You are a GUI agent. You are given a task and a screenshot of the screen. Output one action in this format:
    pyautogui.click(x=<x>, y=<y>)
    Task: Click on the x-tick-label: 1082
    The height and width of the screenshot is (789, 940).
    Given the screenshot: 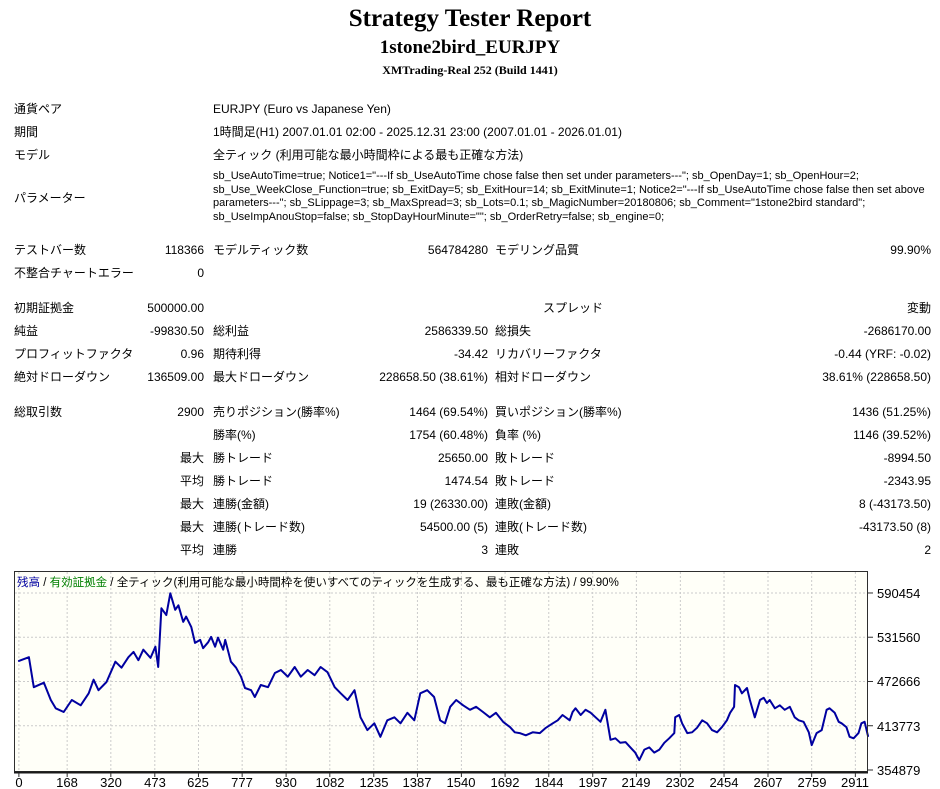 What is the action you would take?
    pyautogui.click(x=330, y=782)
    